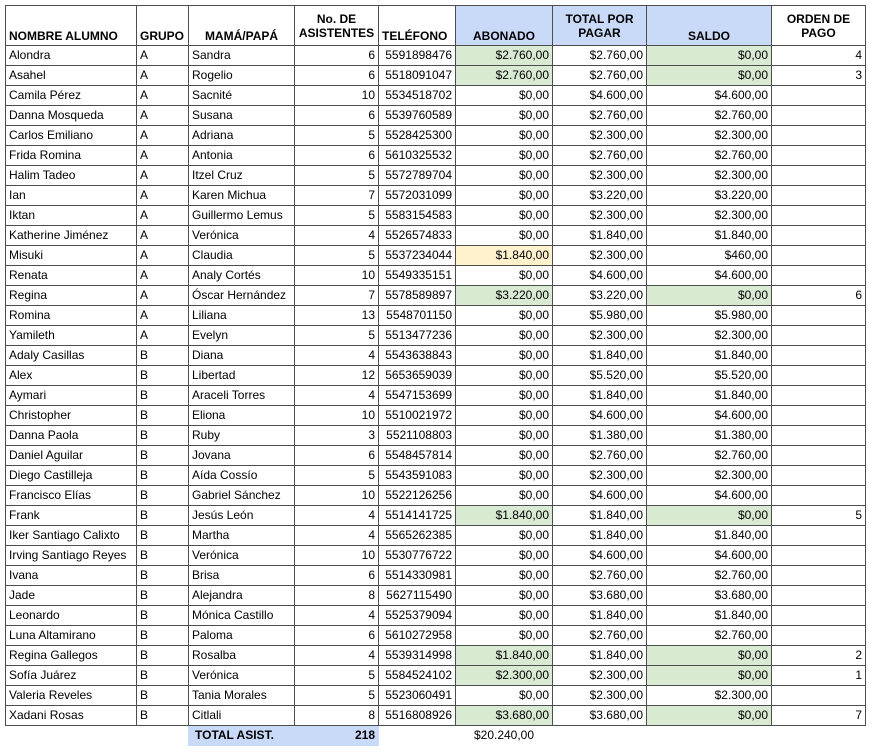 The image size is (881, 755). What do you see at coordinates (71, 135) in the screenshot?
I see `cell-nombre: Carlos Emiliano` at bounding box center [71, 135].